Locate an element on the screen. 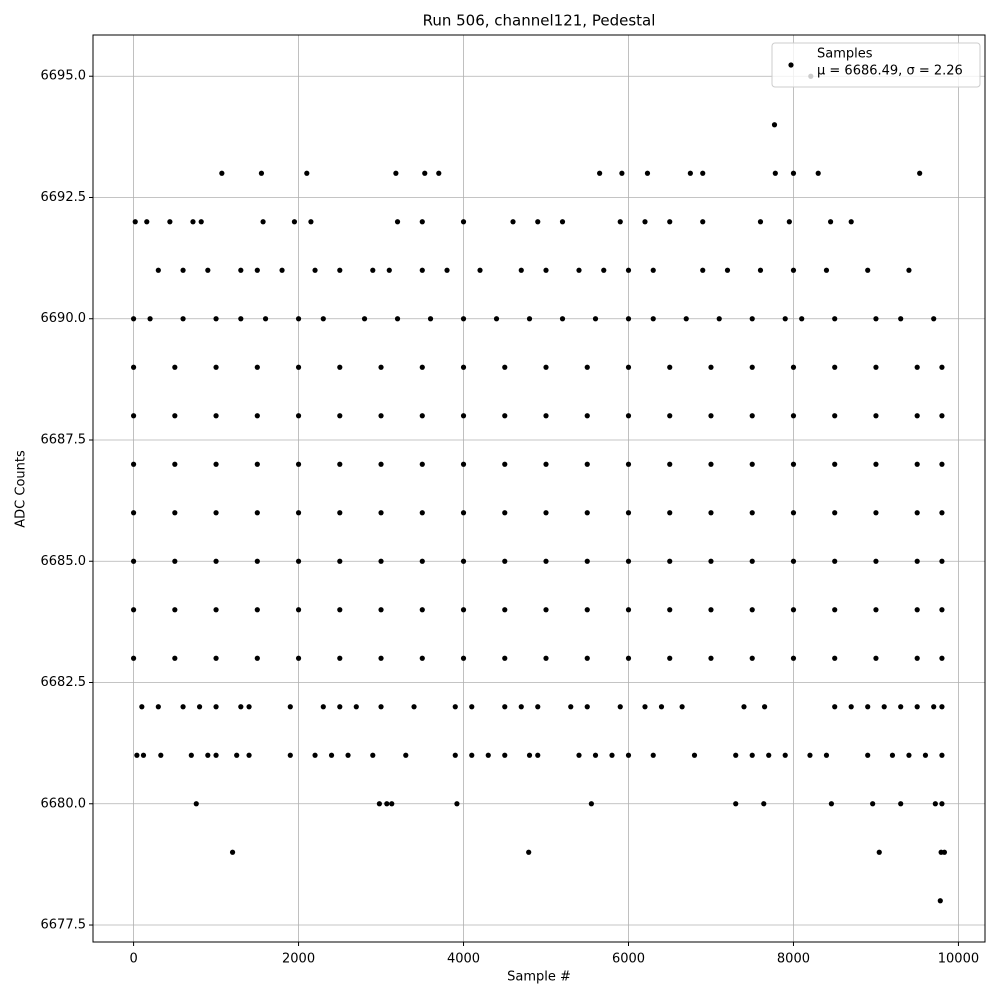 This screenshot has height=1000, width=1000. x-tick-label: 4000 is located at coordinates (463, 959).